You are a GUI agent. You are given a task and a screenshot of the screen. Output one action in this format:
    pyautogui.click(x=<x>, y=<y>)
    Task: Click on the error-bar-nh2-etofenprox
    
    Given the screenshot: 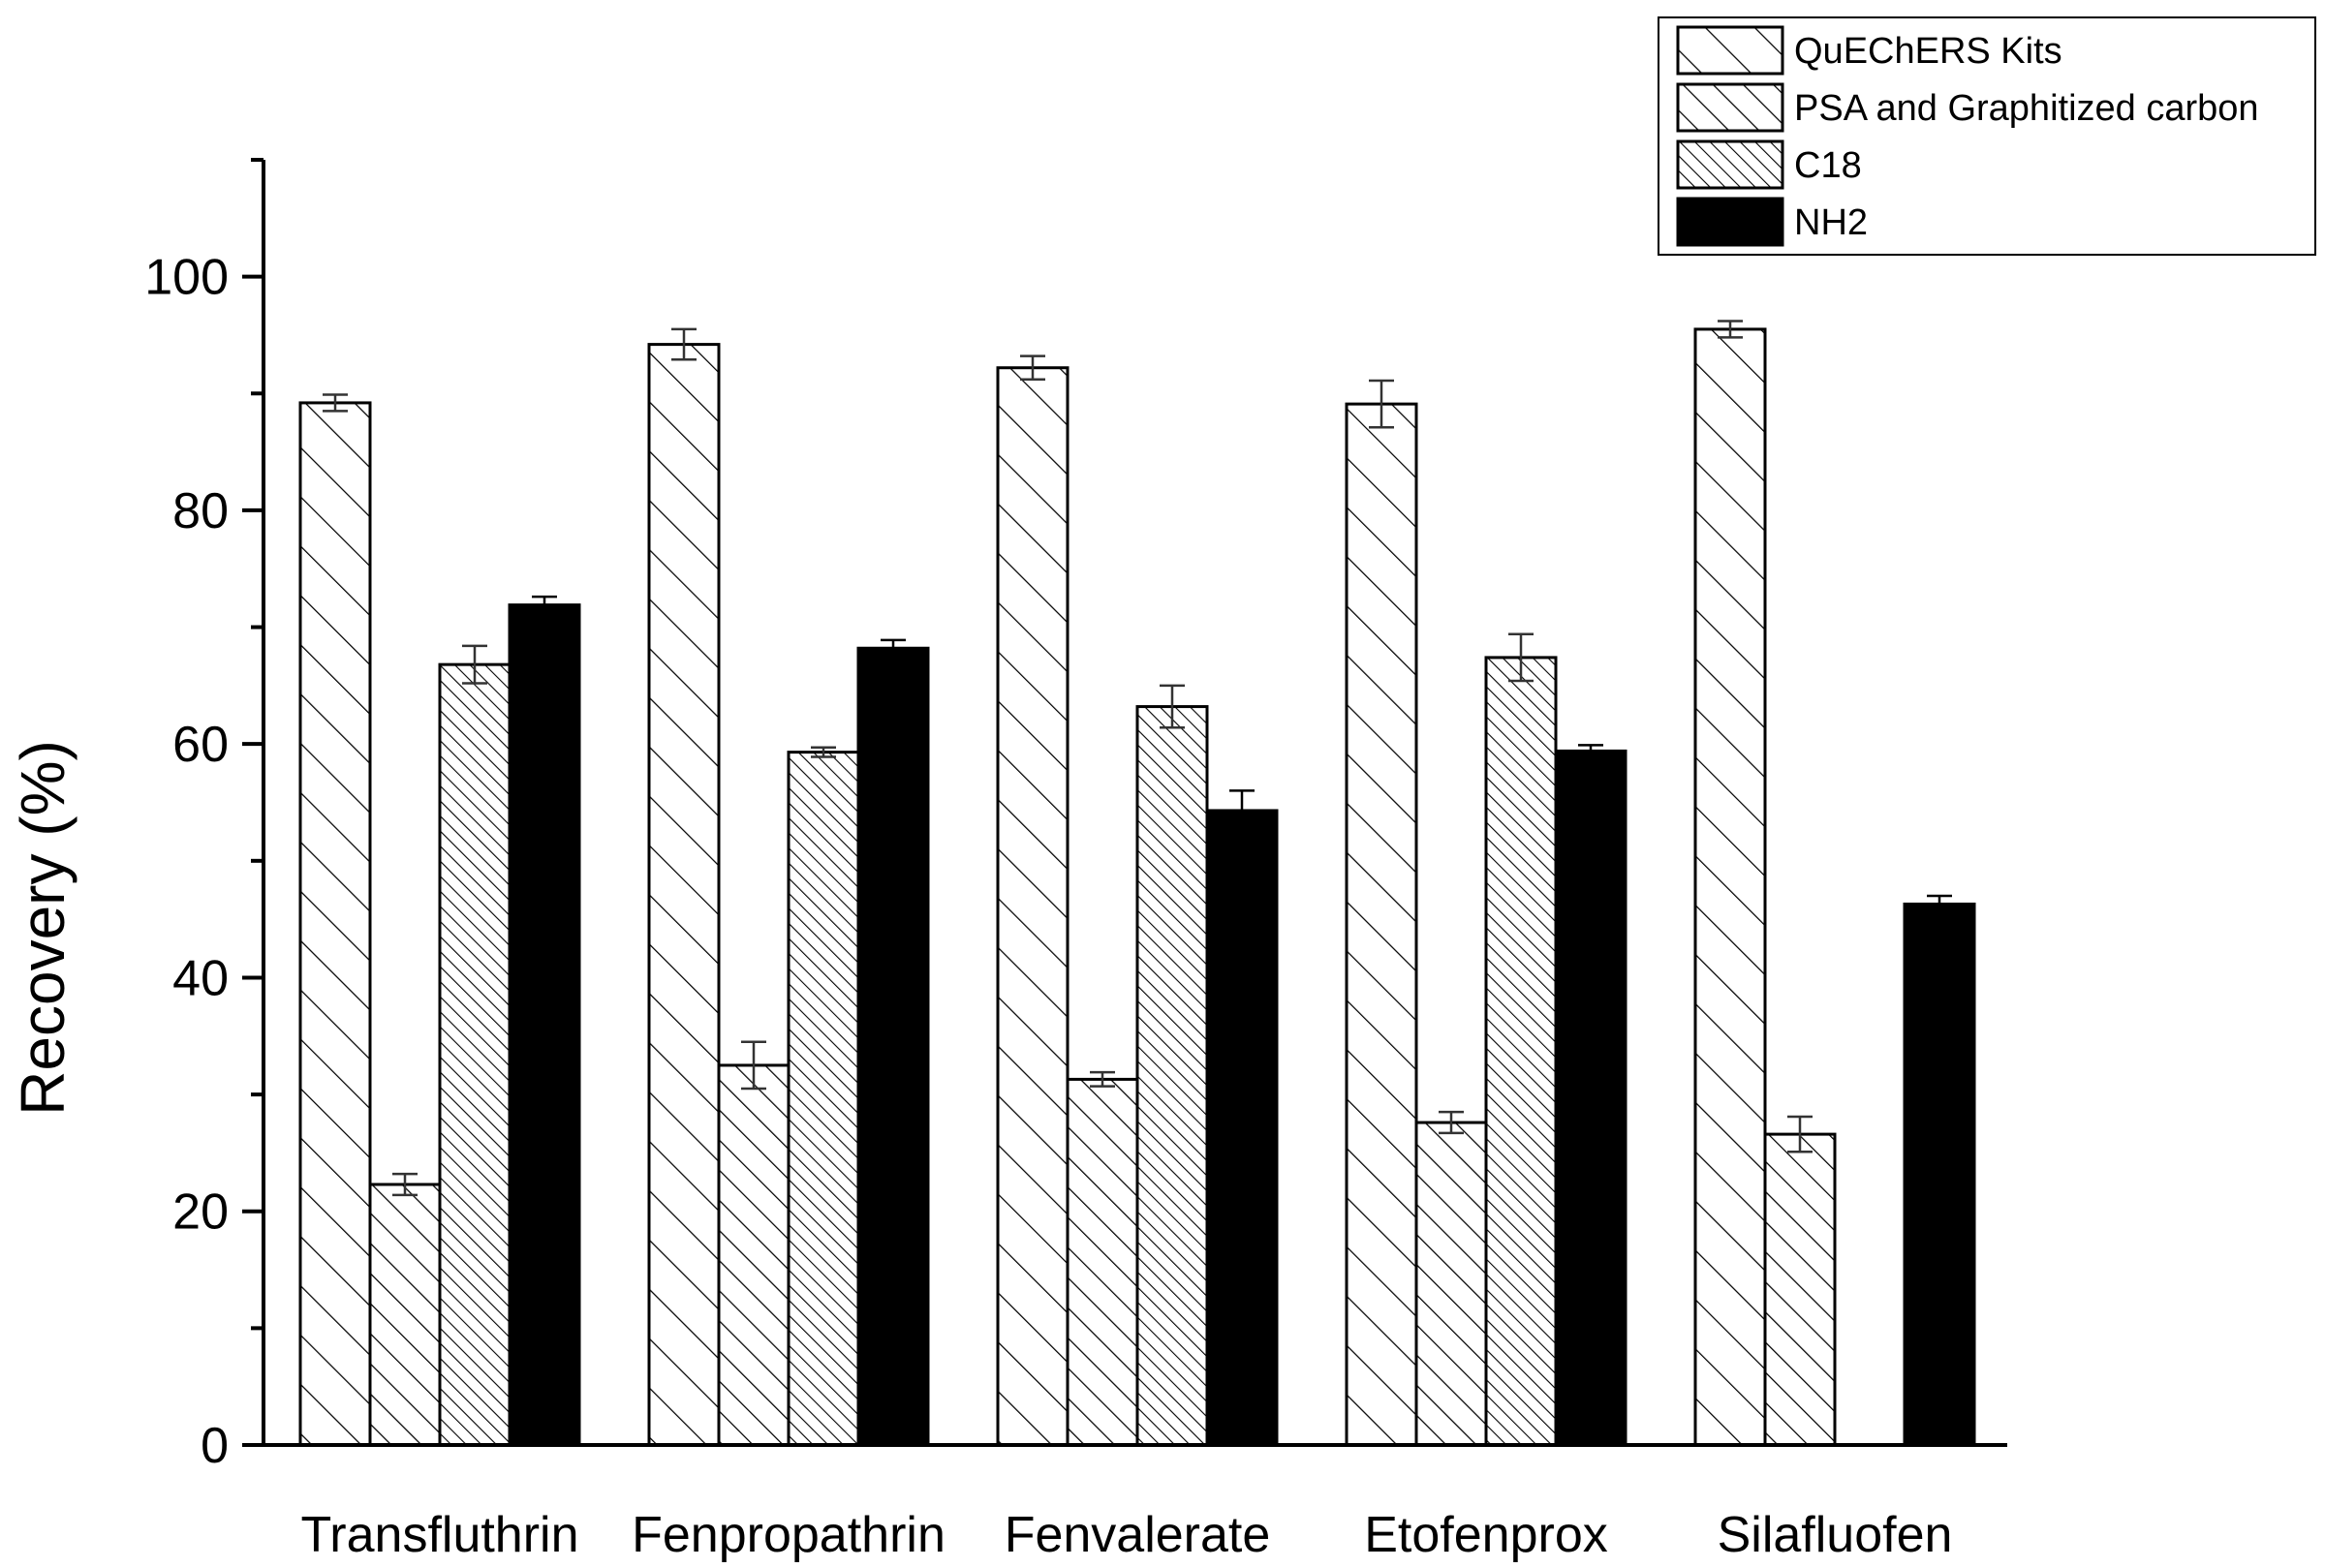 What is the action you would take?
    pyautogui.click(x=1590, y=751)
    